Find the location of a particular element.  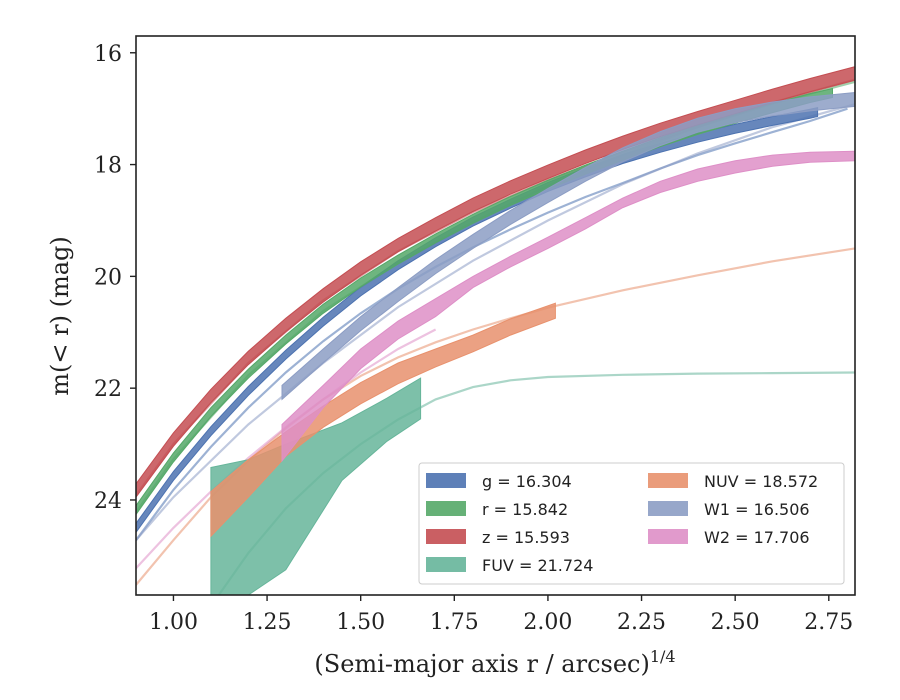

x-tick-label: 1.50 is located at coordinates (360, 622).